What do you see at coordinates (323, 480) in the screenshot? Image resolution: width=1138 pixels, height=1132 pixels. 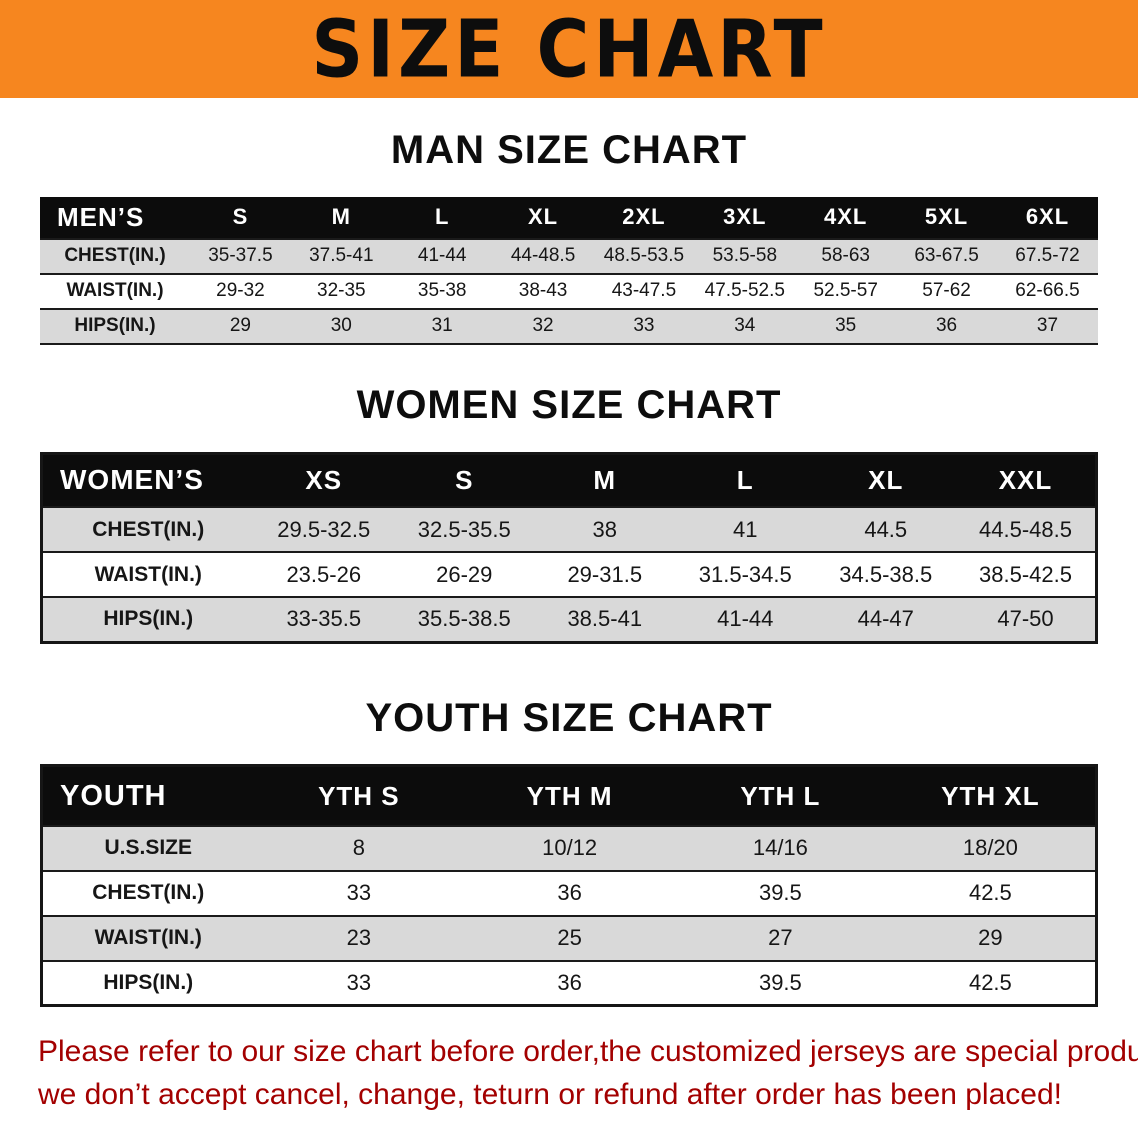 I see `size-header-cell: XS` at bounding box center [323, 480].